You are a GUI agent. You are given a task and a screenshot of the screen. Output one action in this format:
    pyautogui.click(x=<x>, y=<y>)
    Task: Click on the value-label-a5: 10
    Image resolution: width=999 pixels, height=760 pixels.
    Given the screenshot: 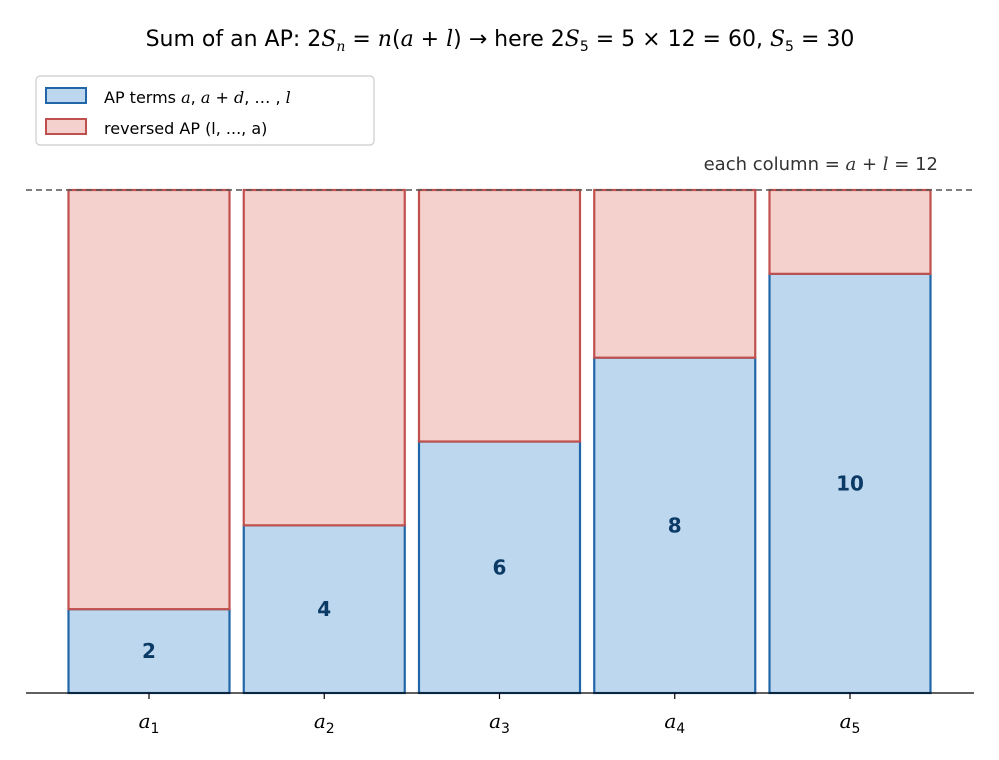 What is the action you would take?
    pyautogui.click(x=850, y=483)
    